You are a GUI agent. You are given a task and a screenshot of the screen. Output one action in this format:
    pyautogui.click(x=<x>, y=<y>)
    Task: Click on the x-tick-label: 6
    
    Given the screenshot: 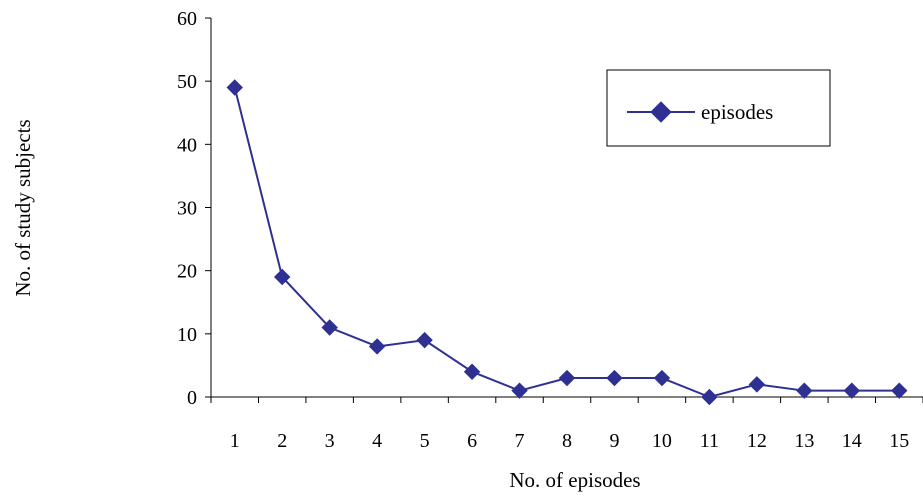 What is the action you would take?
    pyautogui.click(x=472, y=441)
    